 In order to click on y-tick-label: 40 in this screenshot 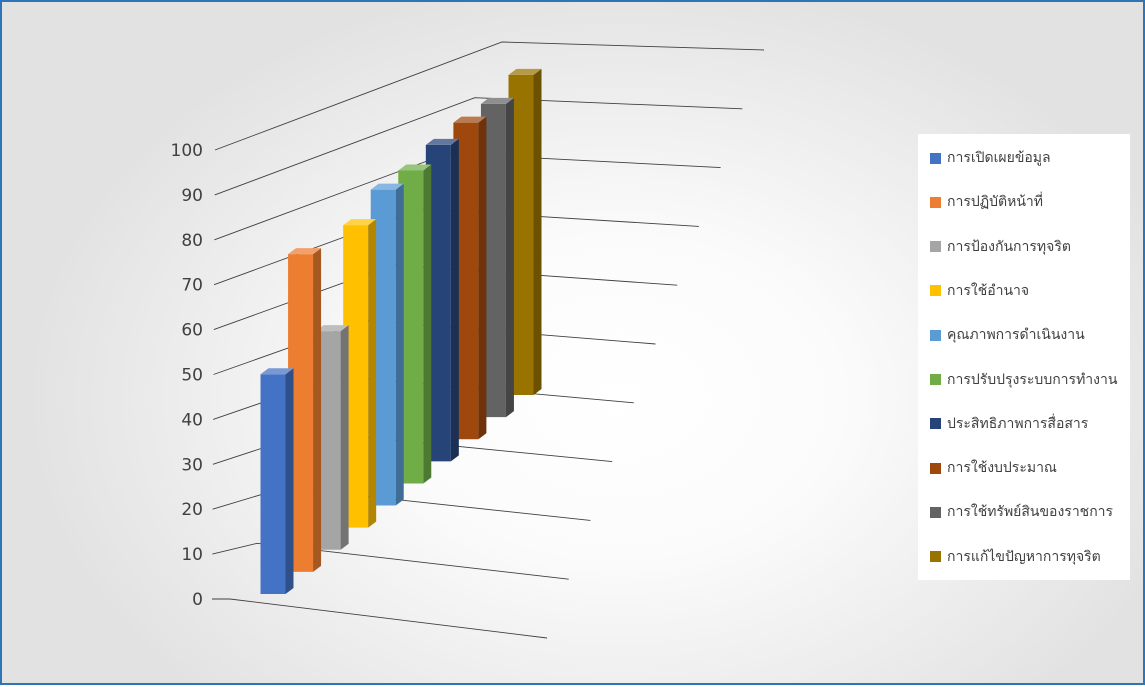, I will do `click(192, 420)`.